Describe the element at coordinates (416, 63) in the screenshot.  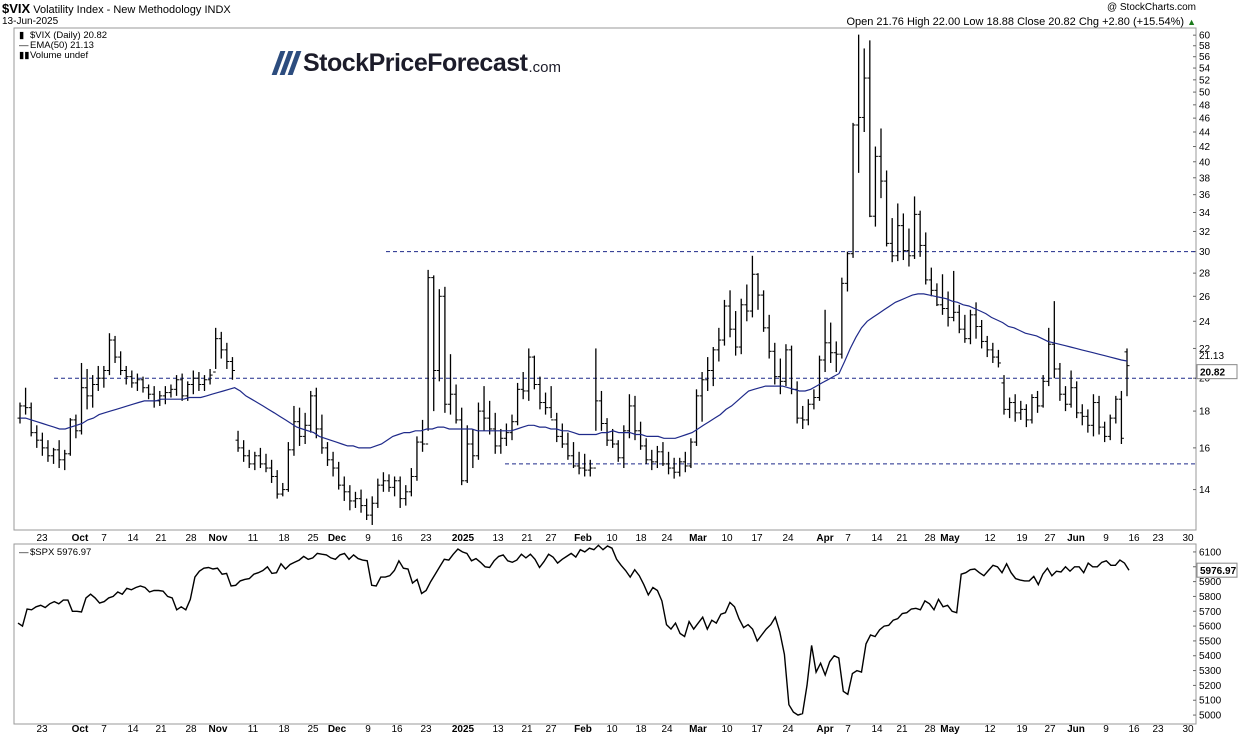
I see `watermark-logo: StockPriceForecast .com` at that location.